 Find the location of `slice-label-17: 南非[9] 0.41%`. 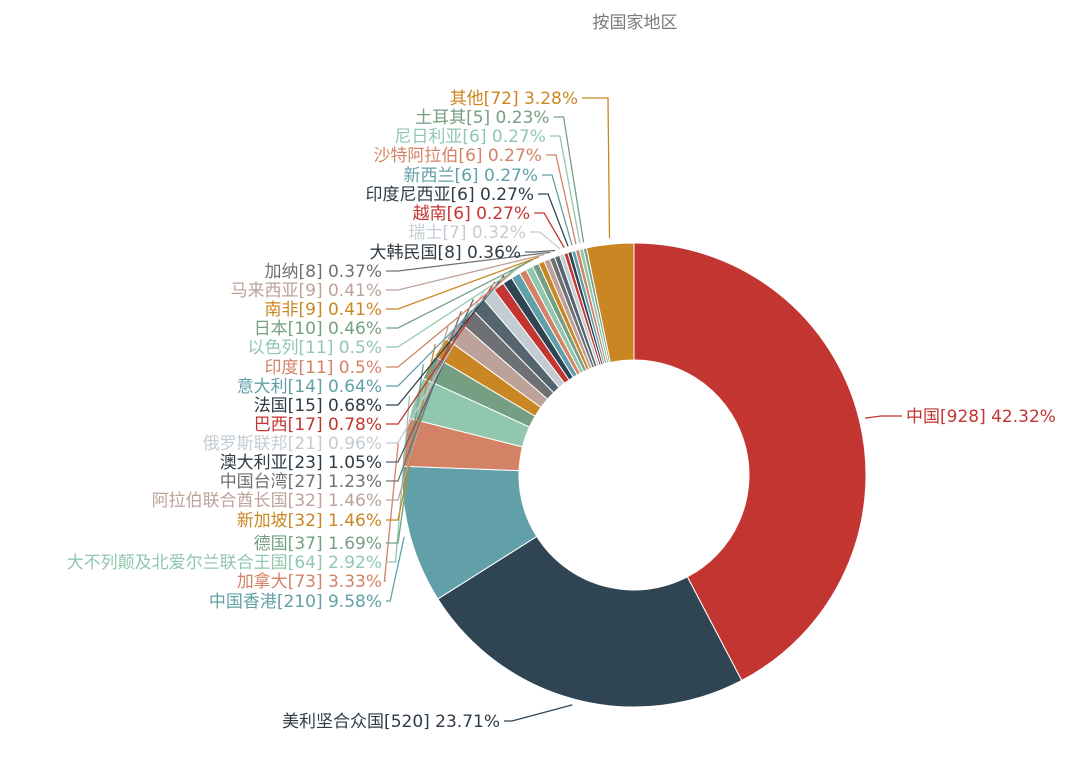

slice-label-17: 南非[9] 0.41% is located at coordinates (324, 310).